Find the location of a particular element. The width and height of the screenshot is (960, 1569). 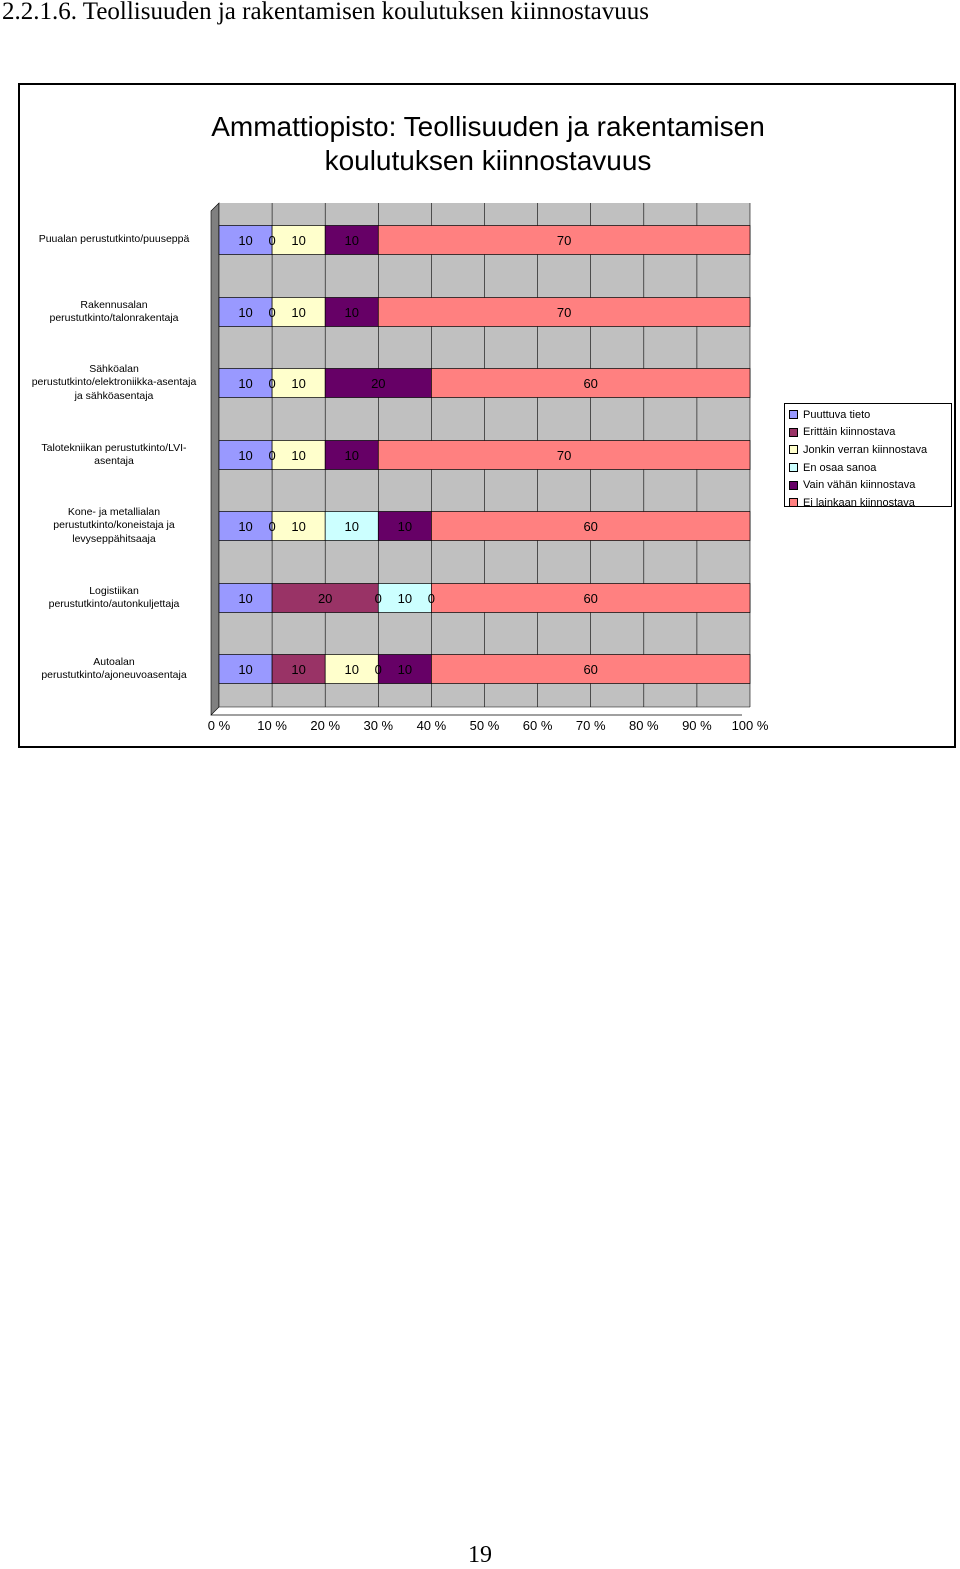

category-label: Logistiikan perustutkinto/autonkuljettaja is located at coordinates (114, 598).